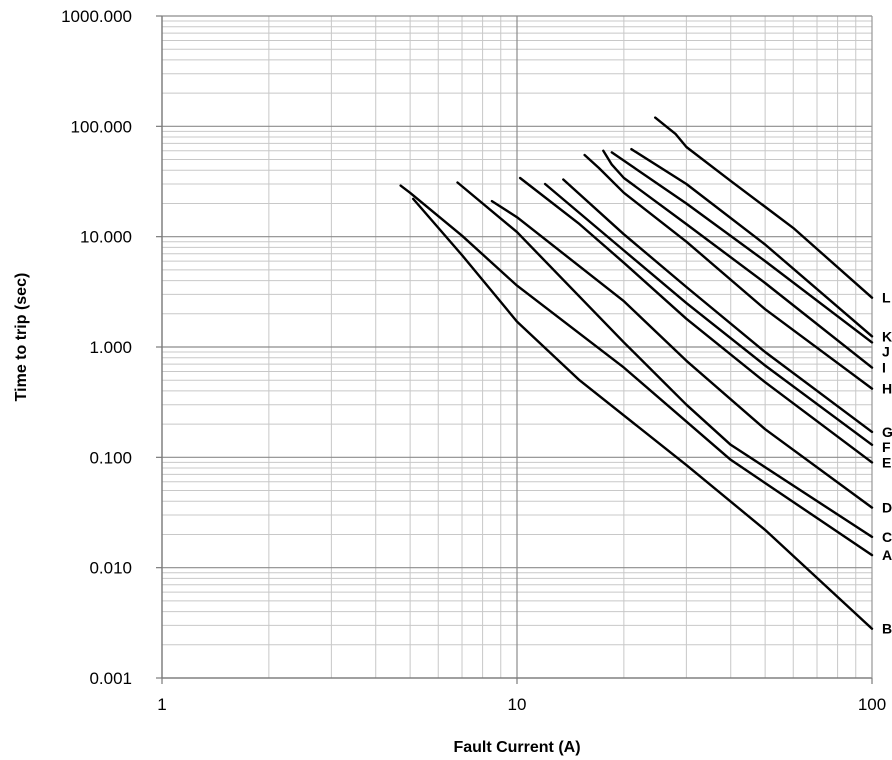  Describe the element at coordinates (110, 457) in the screenshot. I see `y-tick-label: 0.100` at that location.